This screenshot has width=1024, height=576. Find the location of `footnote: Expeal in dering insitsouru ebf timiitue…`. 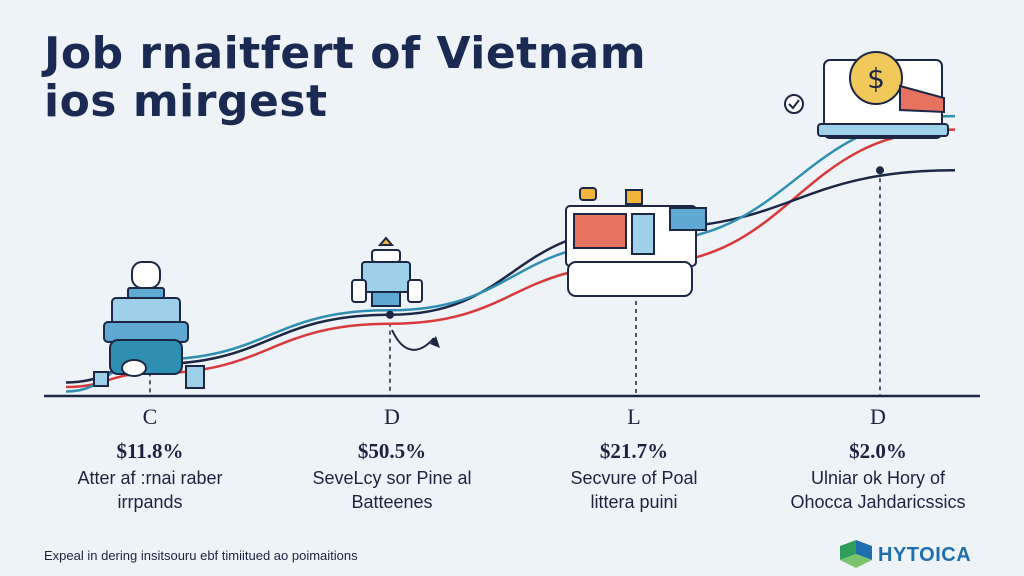

footnote: Expeal in dering insitsouru ebf timiitue… is located at coordinates (201, 555).